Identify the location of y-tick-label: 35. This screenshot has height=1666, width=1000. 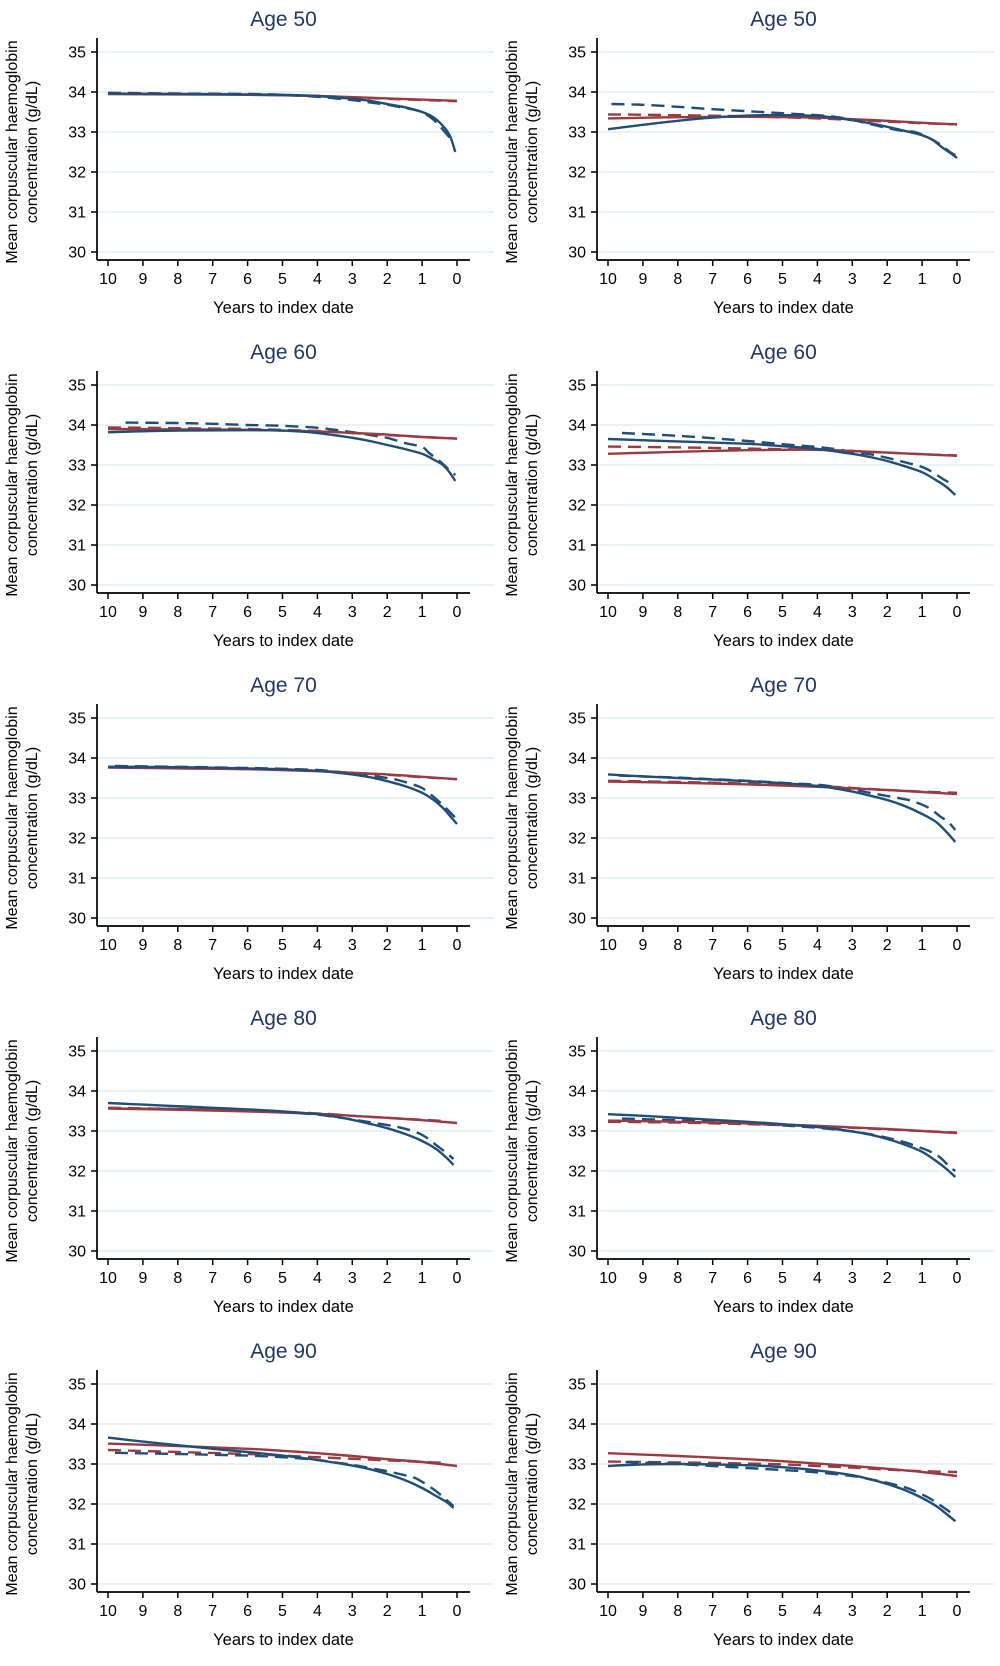
(577, 386).